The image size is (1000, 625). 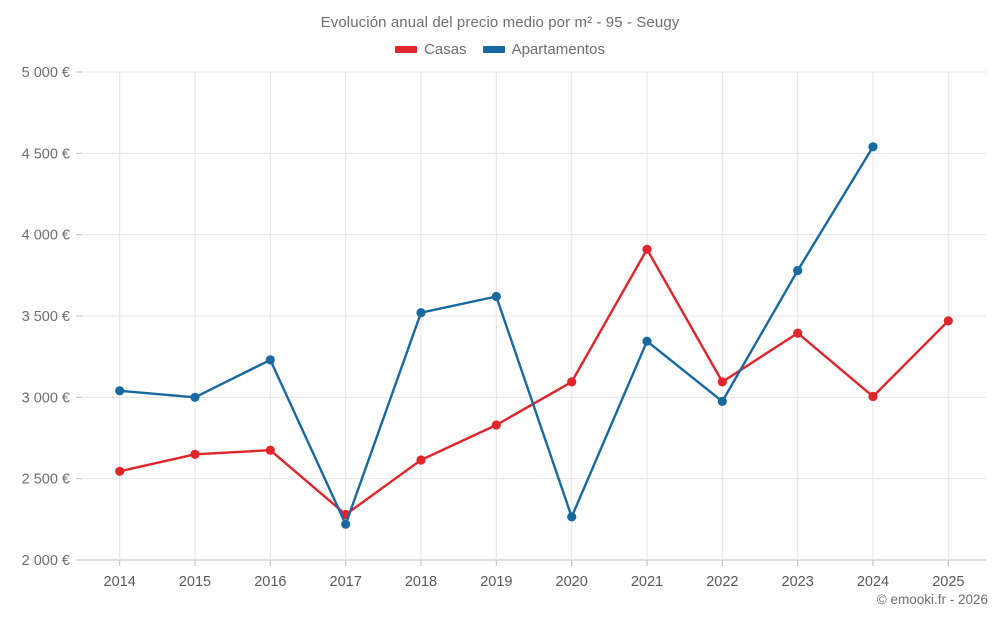 I want to click on legend-item-casas: Casas, so click(x=431, y=49).